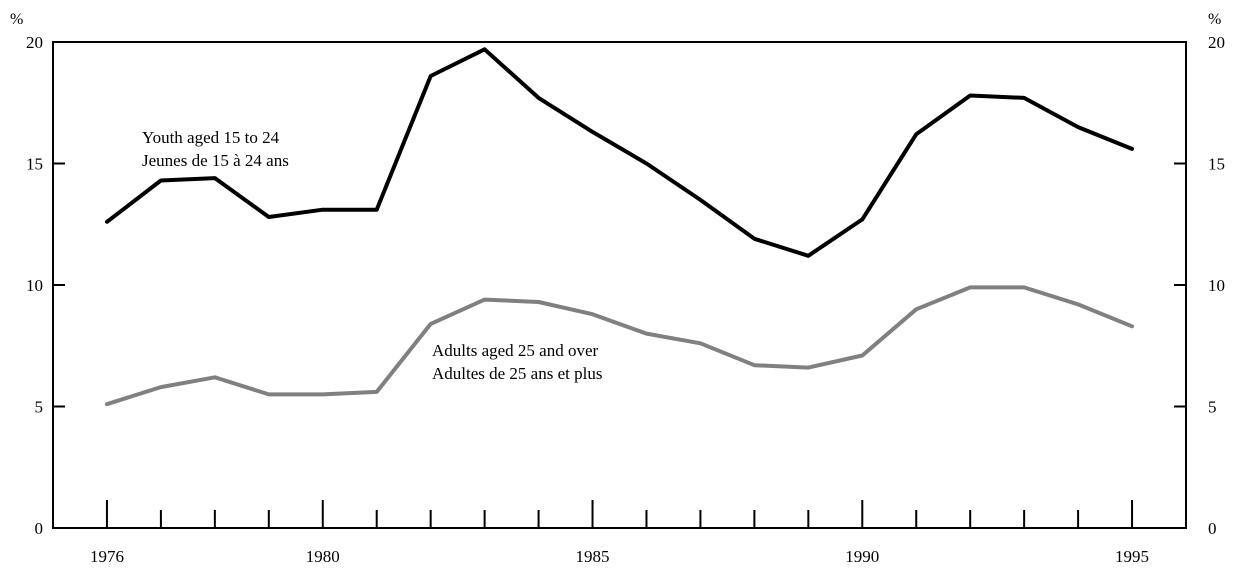 Image resolution: width=1236 pixels, height=570 pixels. What do you see at coordinates (593, 556) in the screenshot?
I see `x-tick-label-1985: 1985` at bounding box center [593, 556].